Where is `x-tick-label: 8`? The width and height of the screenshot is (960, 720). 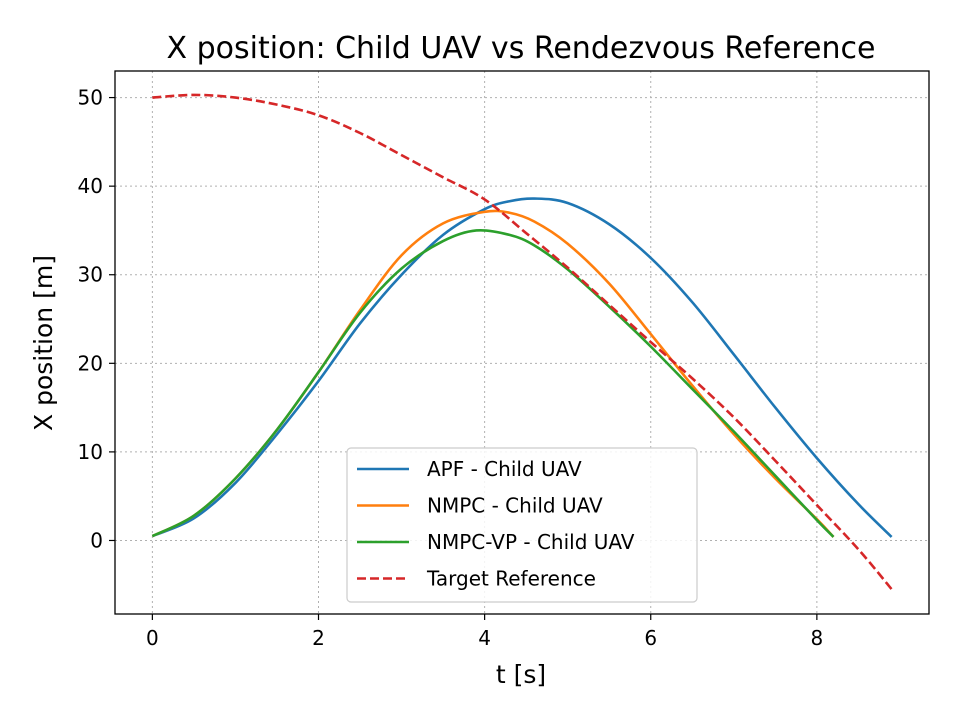
x-tick-label: 8 is located at coordinates (817, 638).